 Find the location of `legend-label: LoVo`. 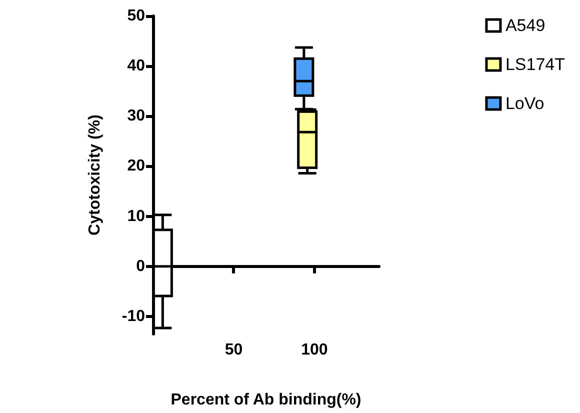

legend-label: LoVo is located at coordinates (524, 103).